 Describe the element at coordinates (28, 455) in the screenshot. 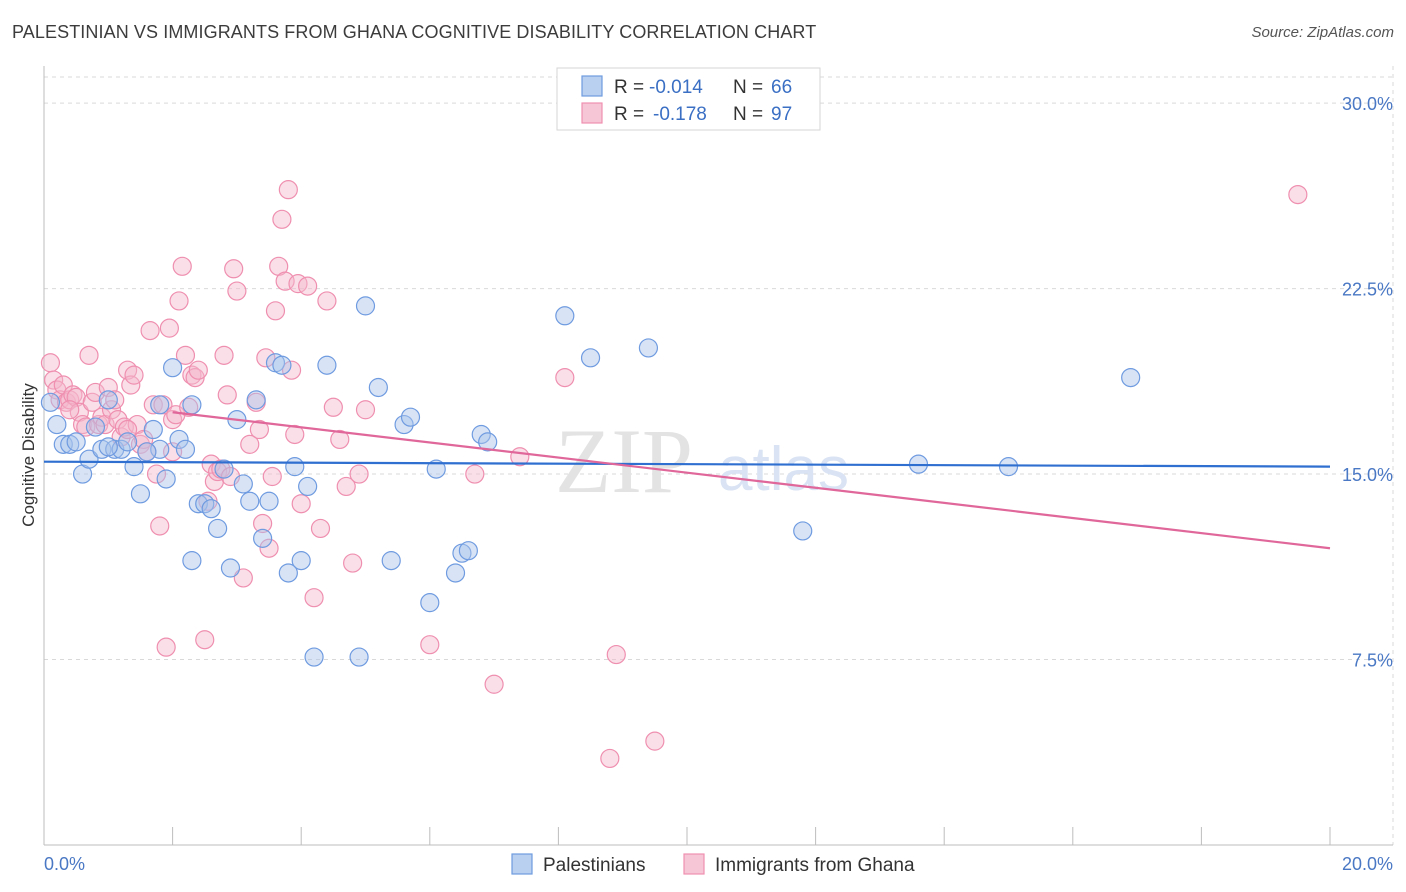

I see `y-axis-label: Cognitive Disability` at that location.